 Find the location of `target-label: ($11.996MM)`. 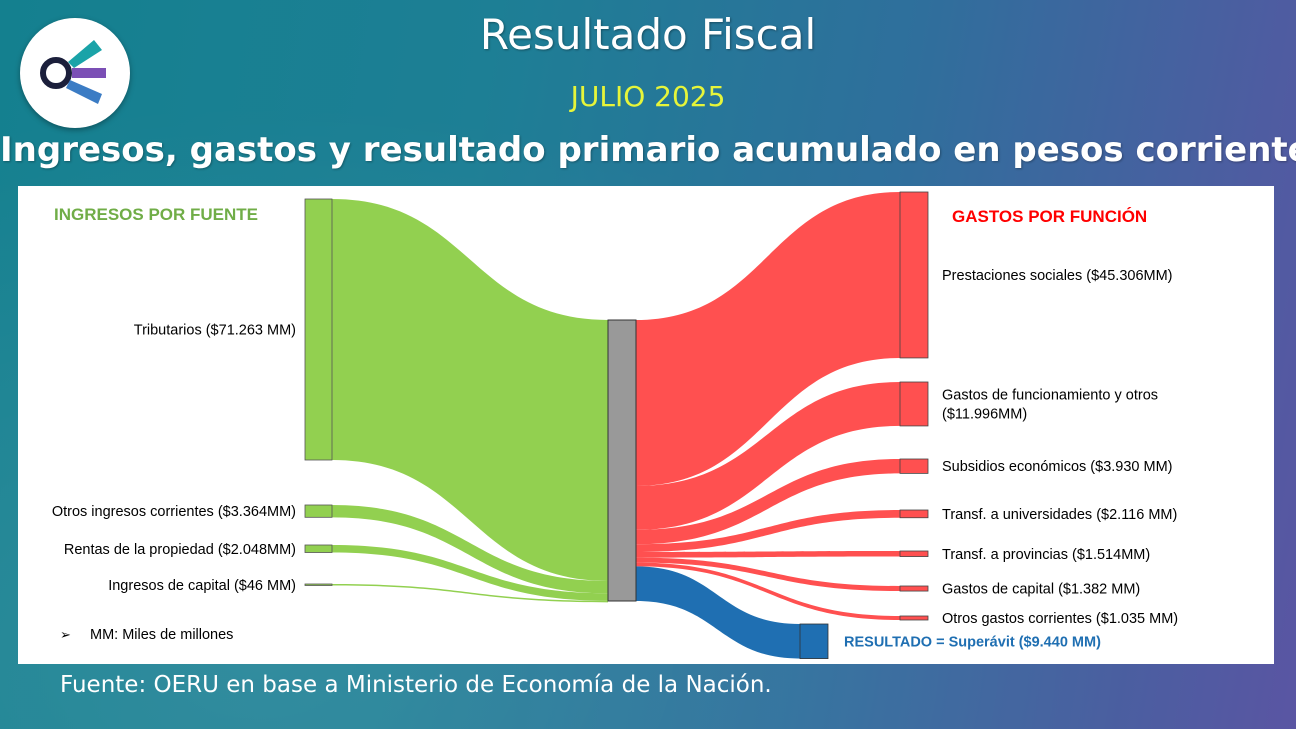

target-label: ($11.996MM) is located at coordinates (984, 414).